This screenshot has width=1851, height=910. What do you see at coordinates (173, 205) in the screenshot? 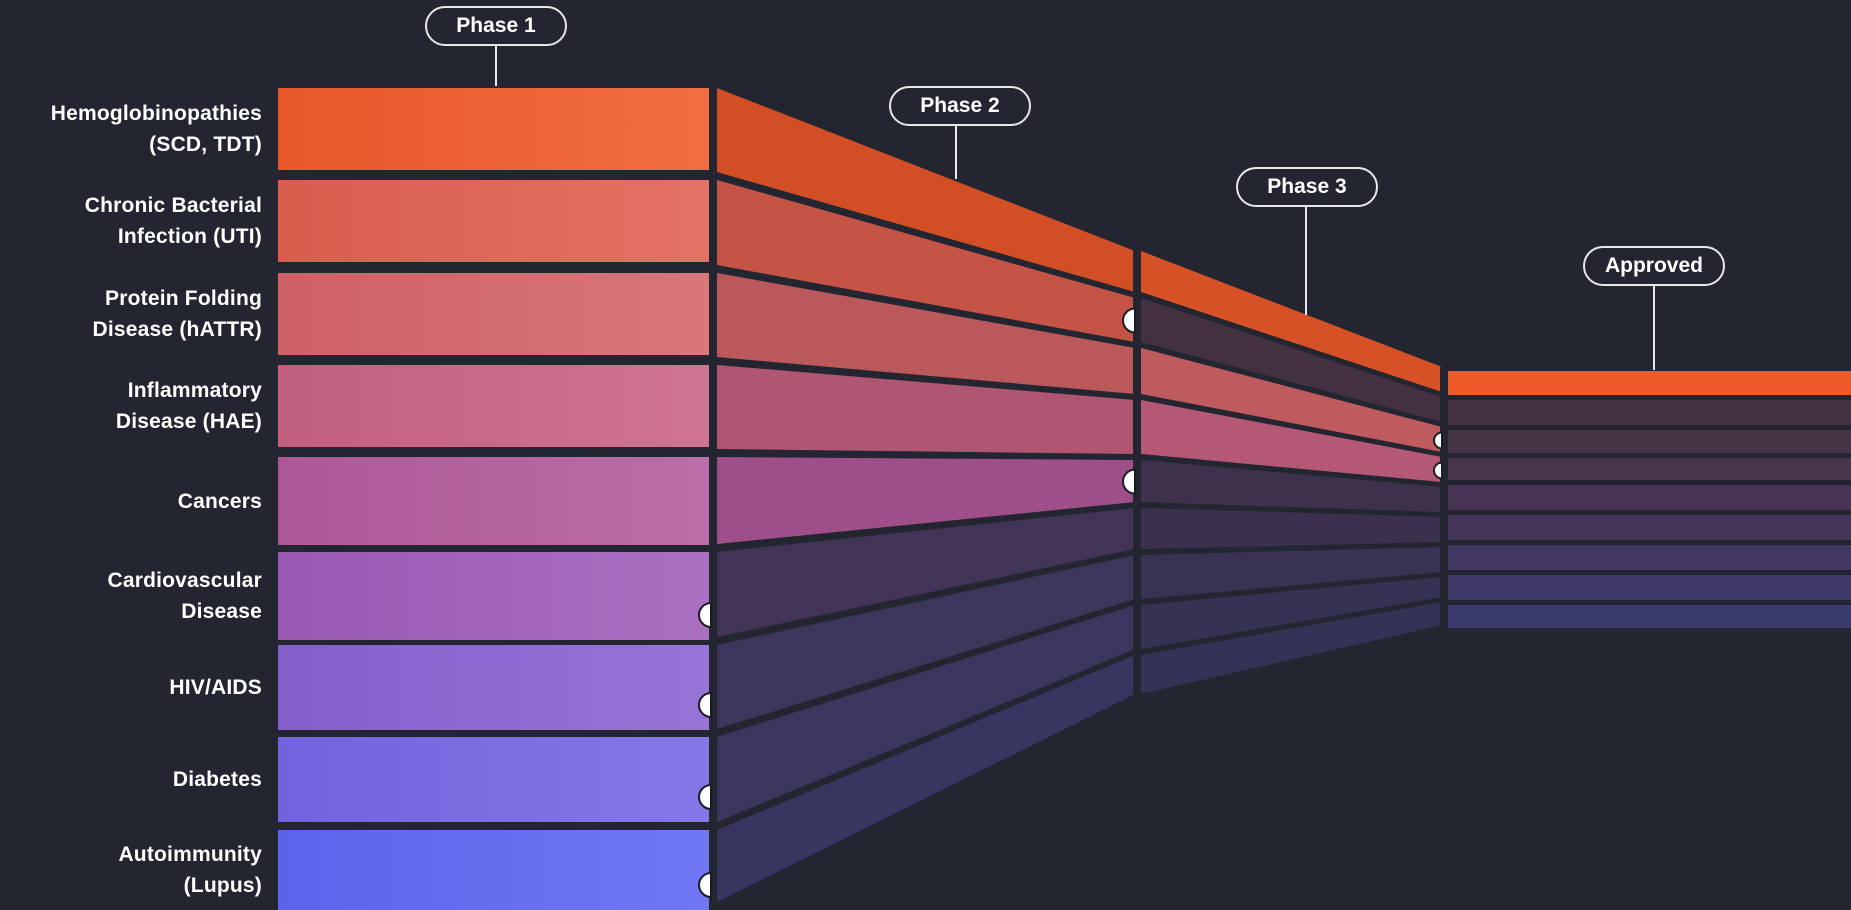
I see `row-label-line1: Chronic Bacterial` at bounding box center [173, 205].